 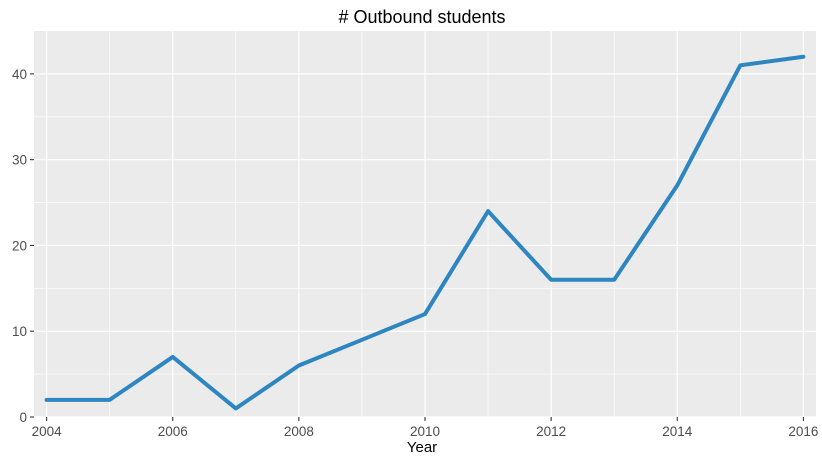 What do you see at coordinates (173, 431) in the screenshot?
I see `x-tick-label: 2006` at bounding box center [173, 431].